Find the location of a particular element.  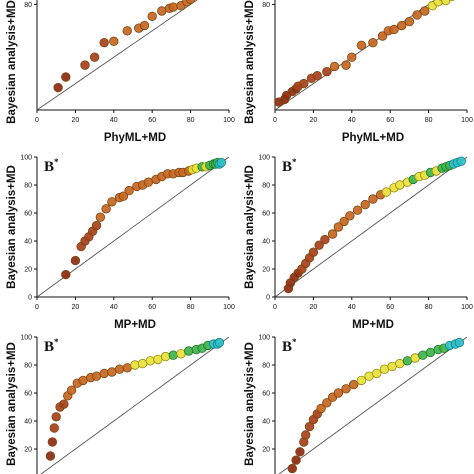

x-tick-label: 40 is located at coordinates (352, 120).